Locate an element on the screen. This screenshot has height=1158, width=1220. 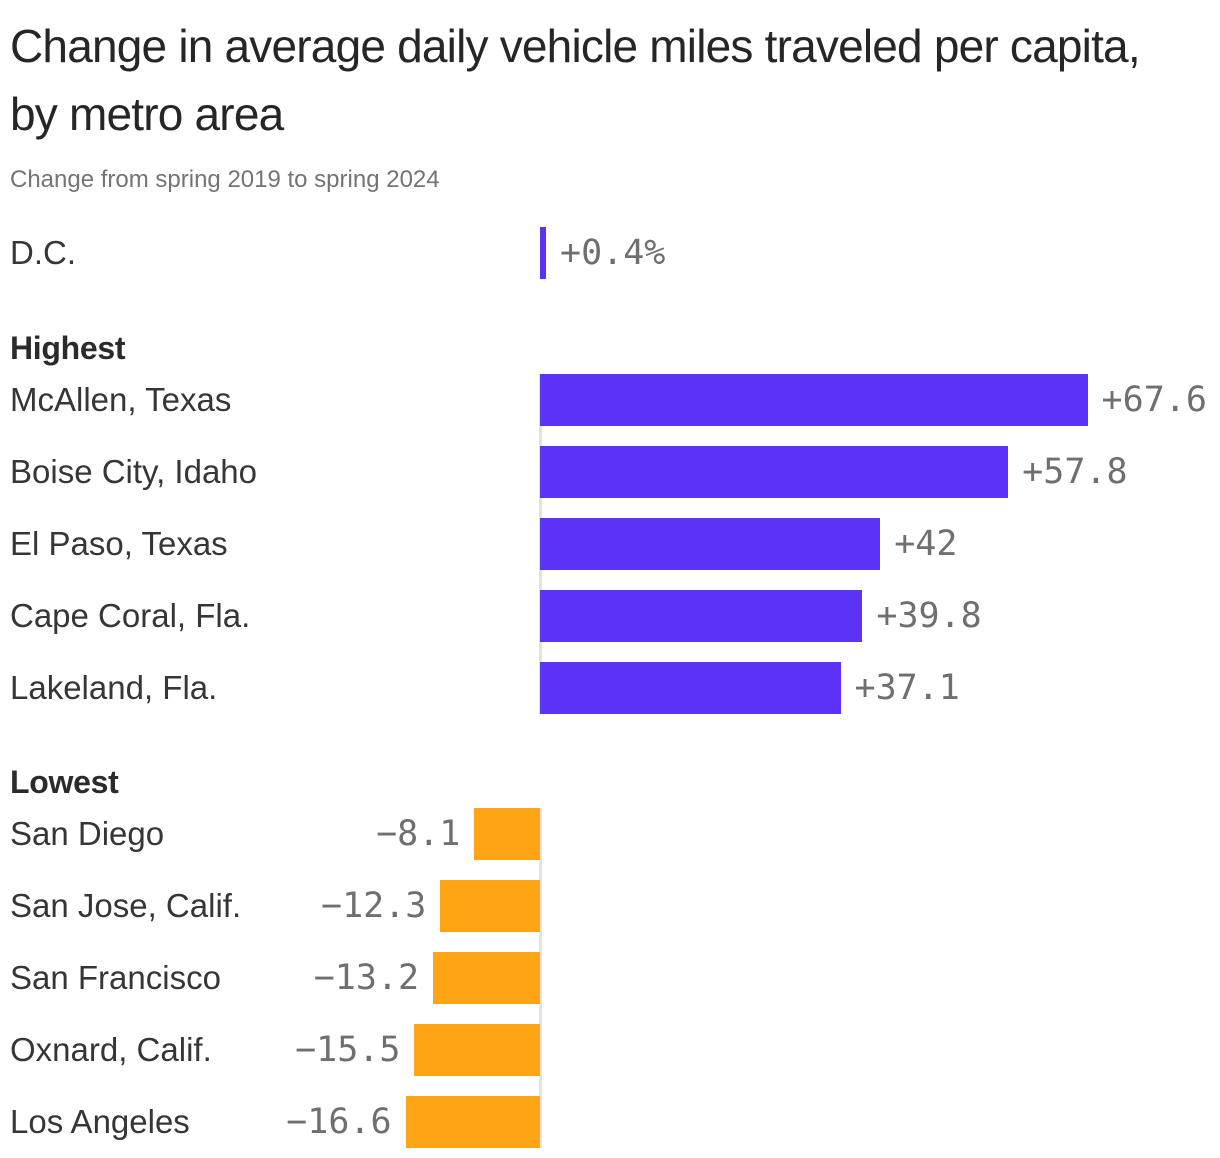
section-header-lowest: Lowest is located at coordinates (64, 782).